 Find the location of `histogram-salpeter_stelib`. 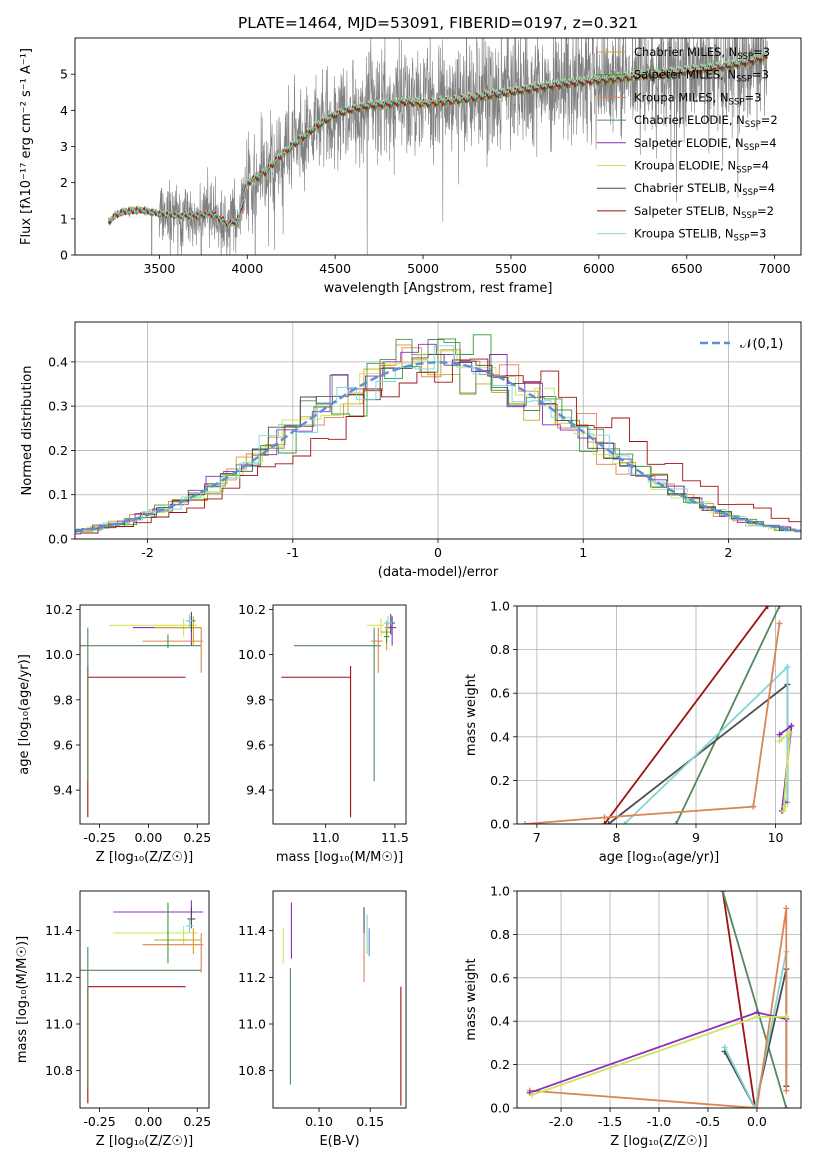

histogram-salpeter_stelib is located at coordinates (438, 446).